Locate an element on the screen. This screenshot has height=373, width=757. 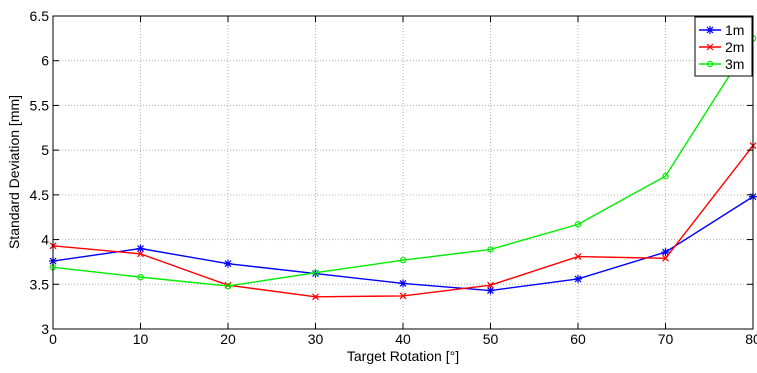
y-tick-label: 3.5 is located at coordinates (40, 284).